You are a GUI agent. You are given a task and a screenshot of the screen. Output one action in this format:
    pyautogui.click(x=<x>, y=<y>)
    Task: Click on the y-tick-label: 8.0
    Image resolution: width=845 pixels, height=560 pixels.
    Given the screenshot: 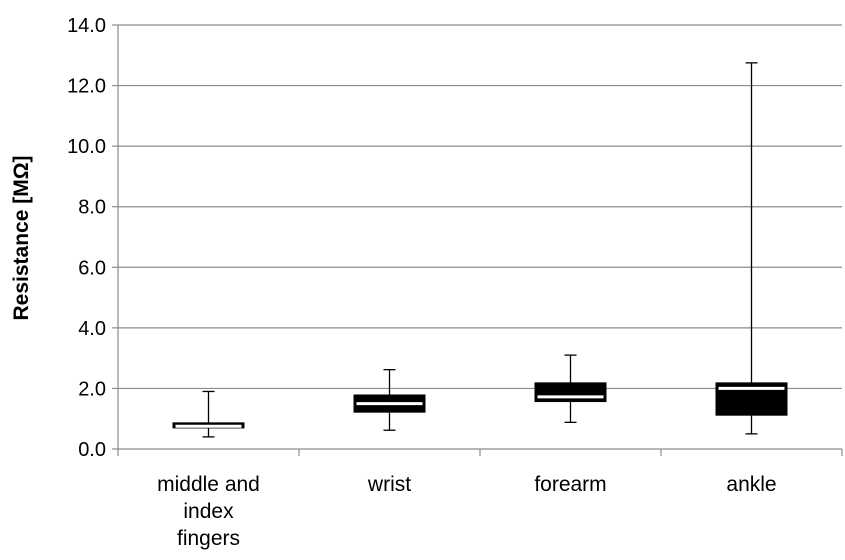 What is the action you would take?
    pyautogui.click(x=92, y=208)
    